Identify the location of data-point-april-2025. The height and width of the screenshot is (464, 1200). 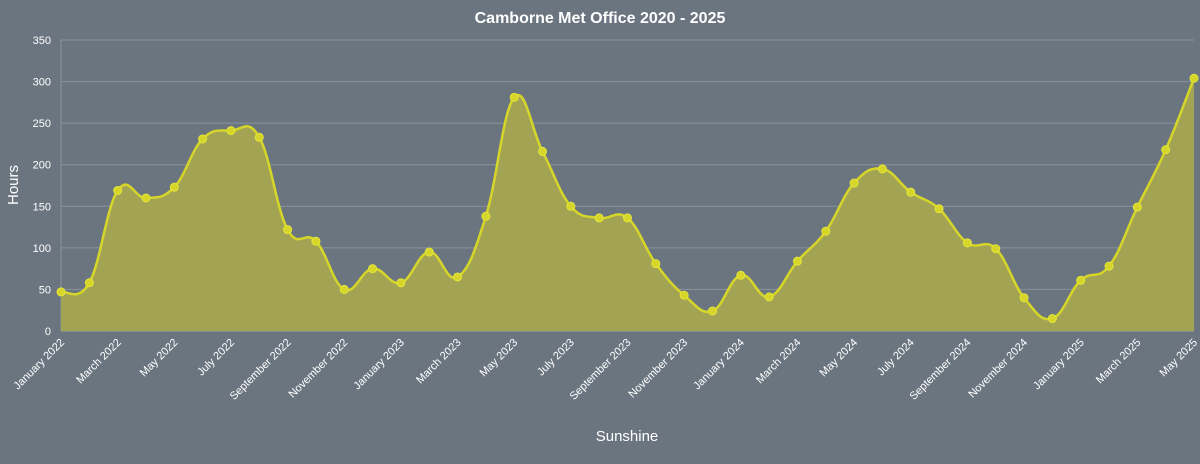
(1166, 150).